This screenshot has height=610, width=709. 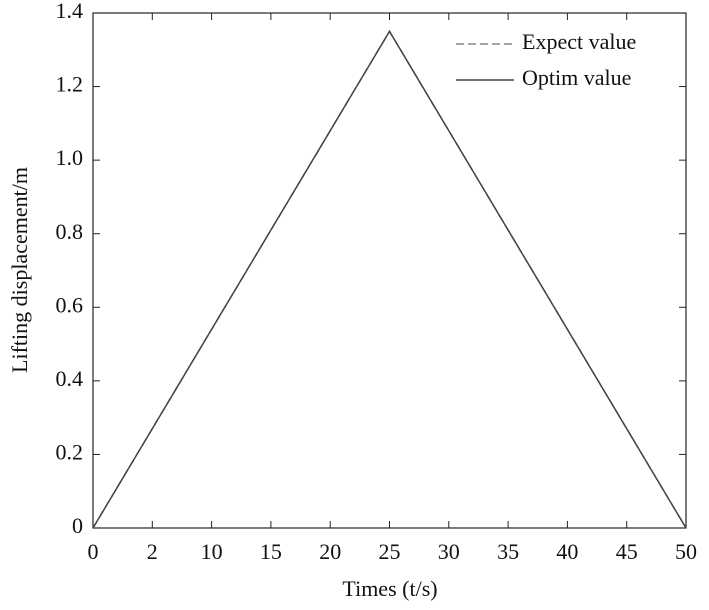 What do you see at coordinates (576, 77) in the screenshot?
I see `legend-label: Optim value` at bounding box center [576, 77].